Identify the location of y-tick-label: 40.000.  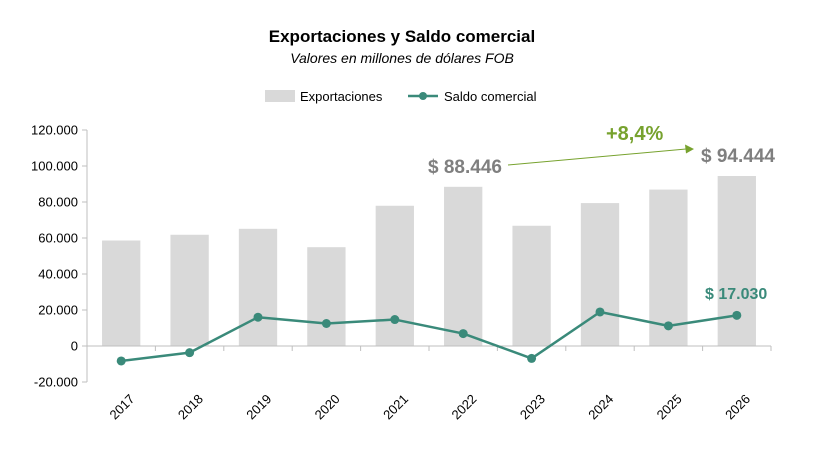
(58, 274).